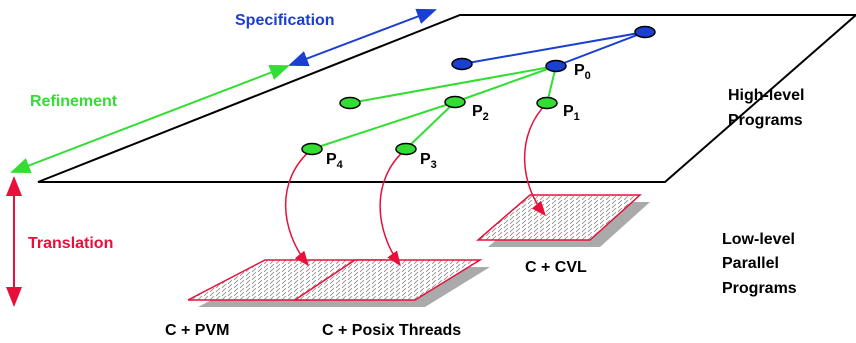 The image size is (856, 343). Describe the element at coordinates (766, 95) in the screenshot. I see `high-level-label: High-level` at that location.